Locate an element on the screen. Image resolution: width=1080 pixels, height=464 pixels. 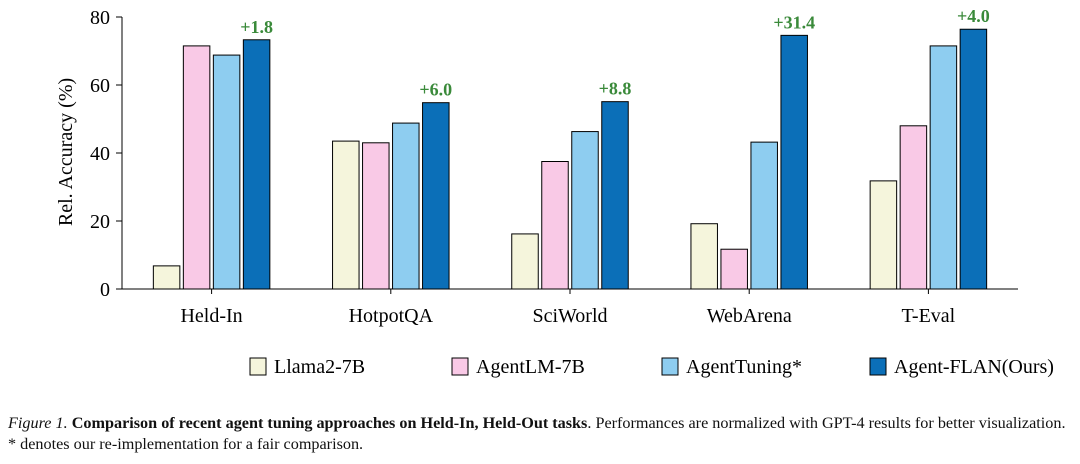
bar-annotation: +8.8 is located at coordinates (615, 89).